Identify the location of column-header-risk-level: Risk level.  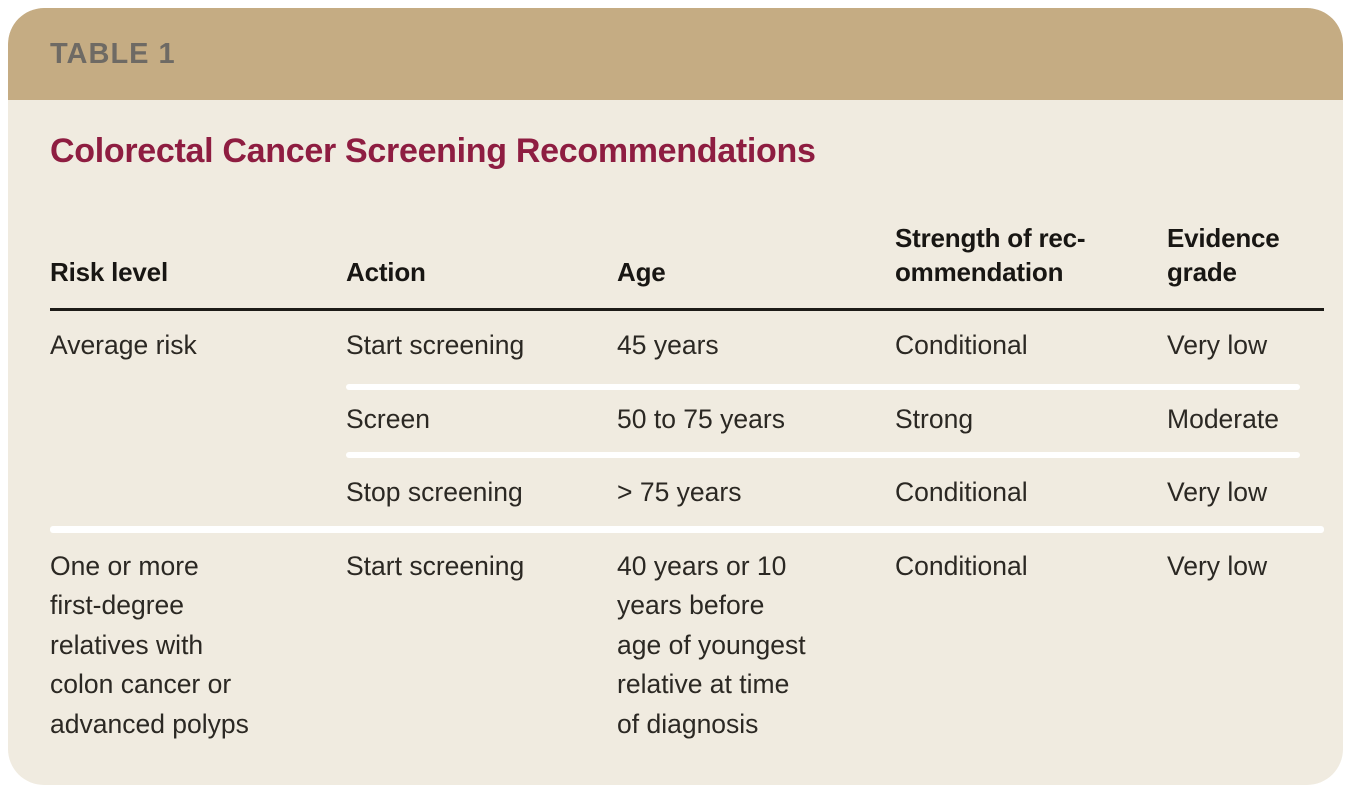
(109, 272).